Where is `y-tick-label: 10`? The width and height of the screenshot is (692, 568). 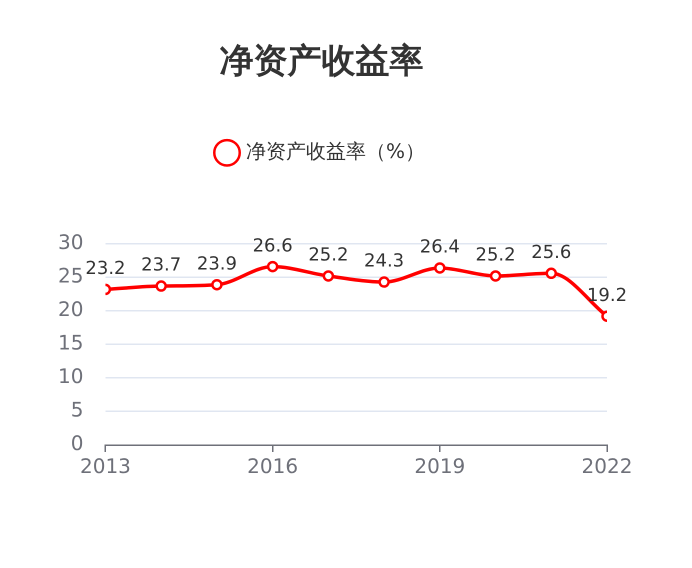 y-tick-label: 10 is located at coordinates (71, 376).